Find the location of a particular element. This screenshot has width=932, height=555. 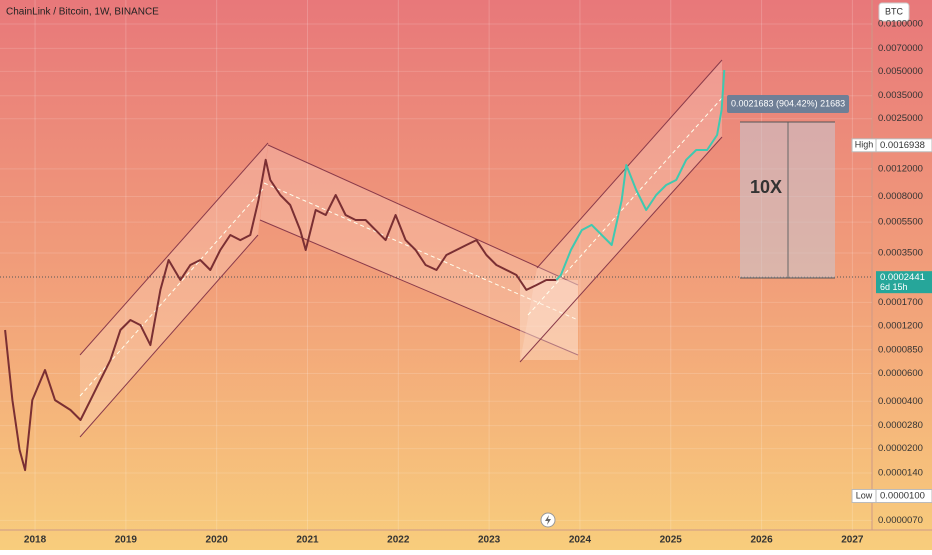

price-label-bg is located at coordinates (904, 282).